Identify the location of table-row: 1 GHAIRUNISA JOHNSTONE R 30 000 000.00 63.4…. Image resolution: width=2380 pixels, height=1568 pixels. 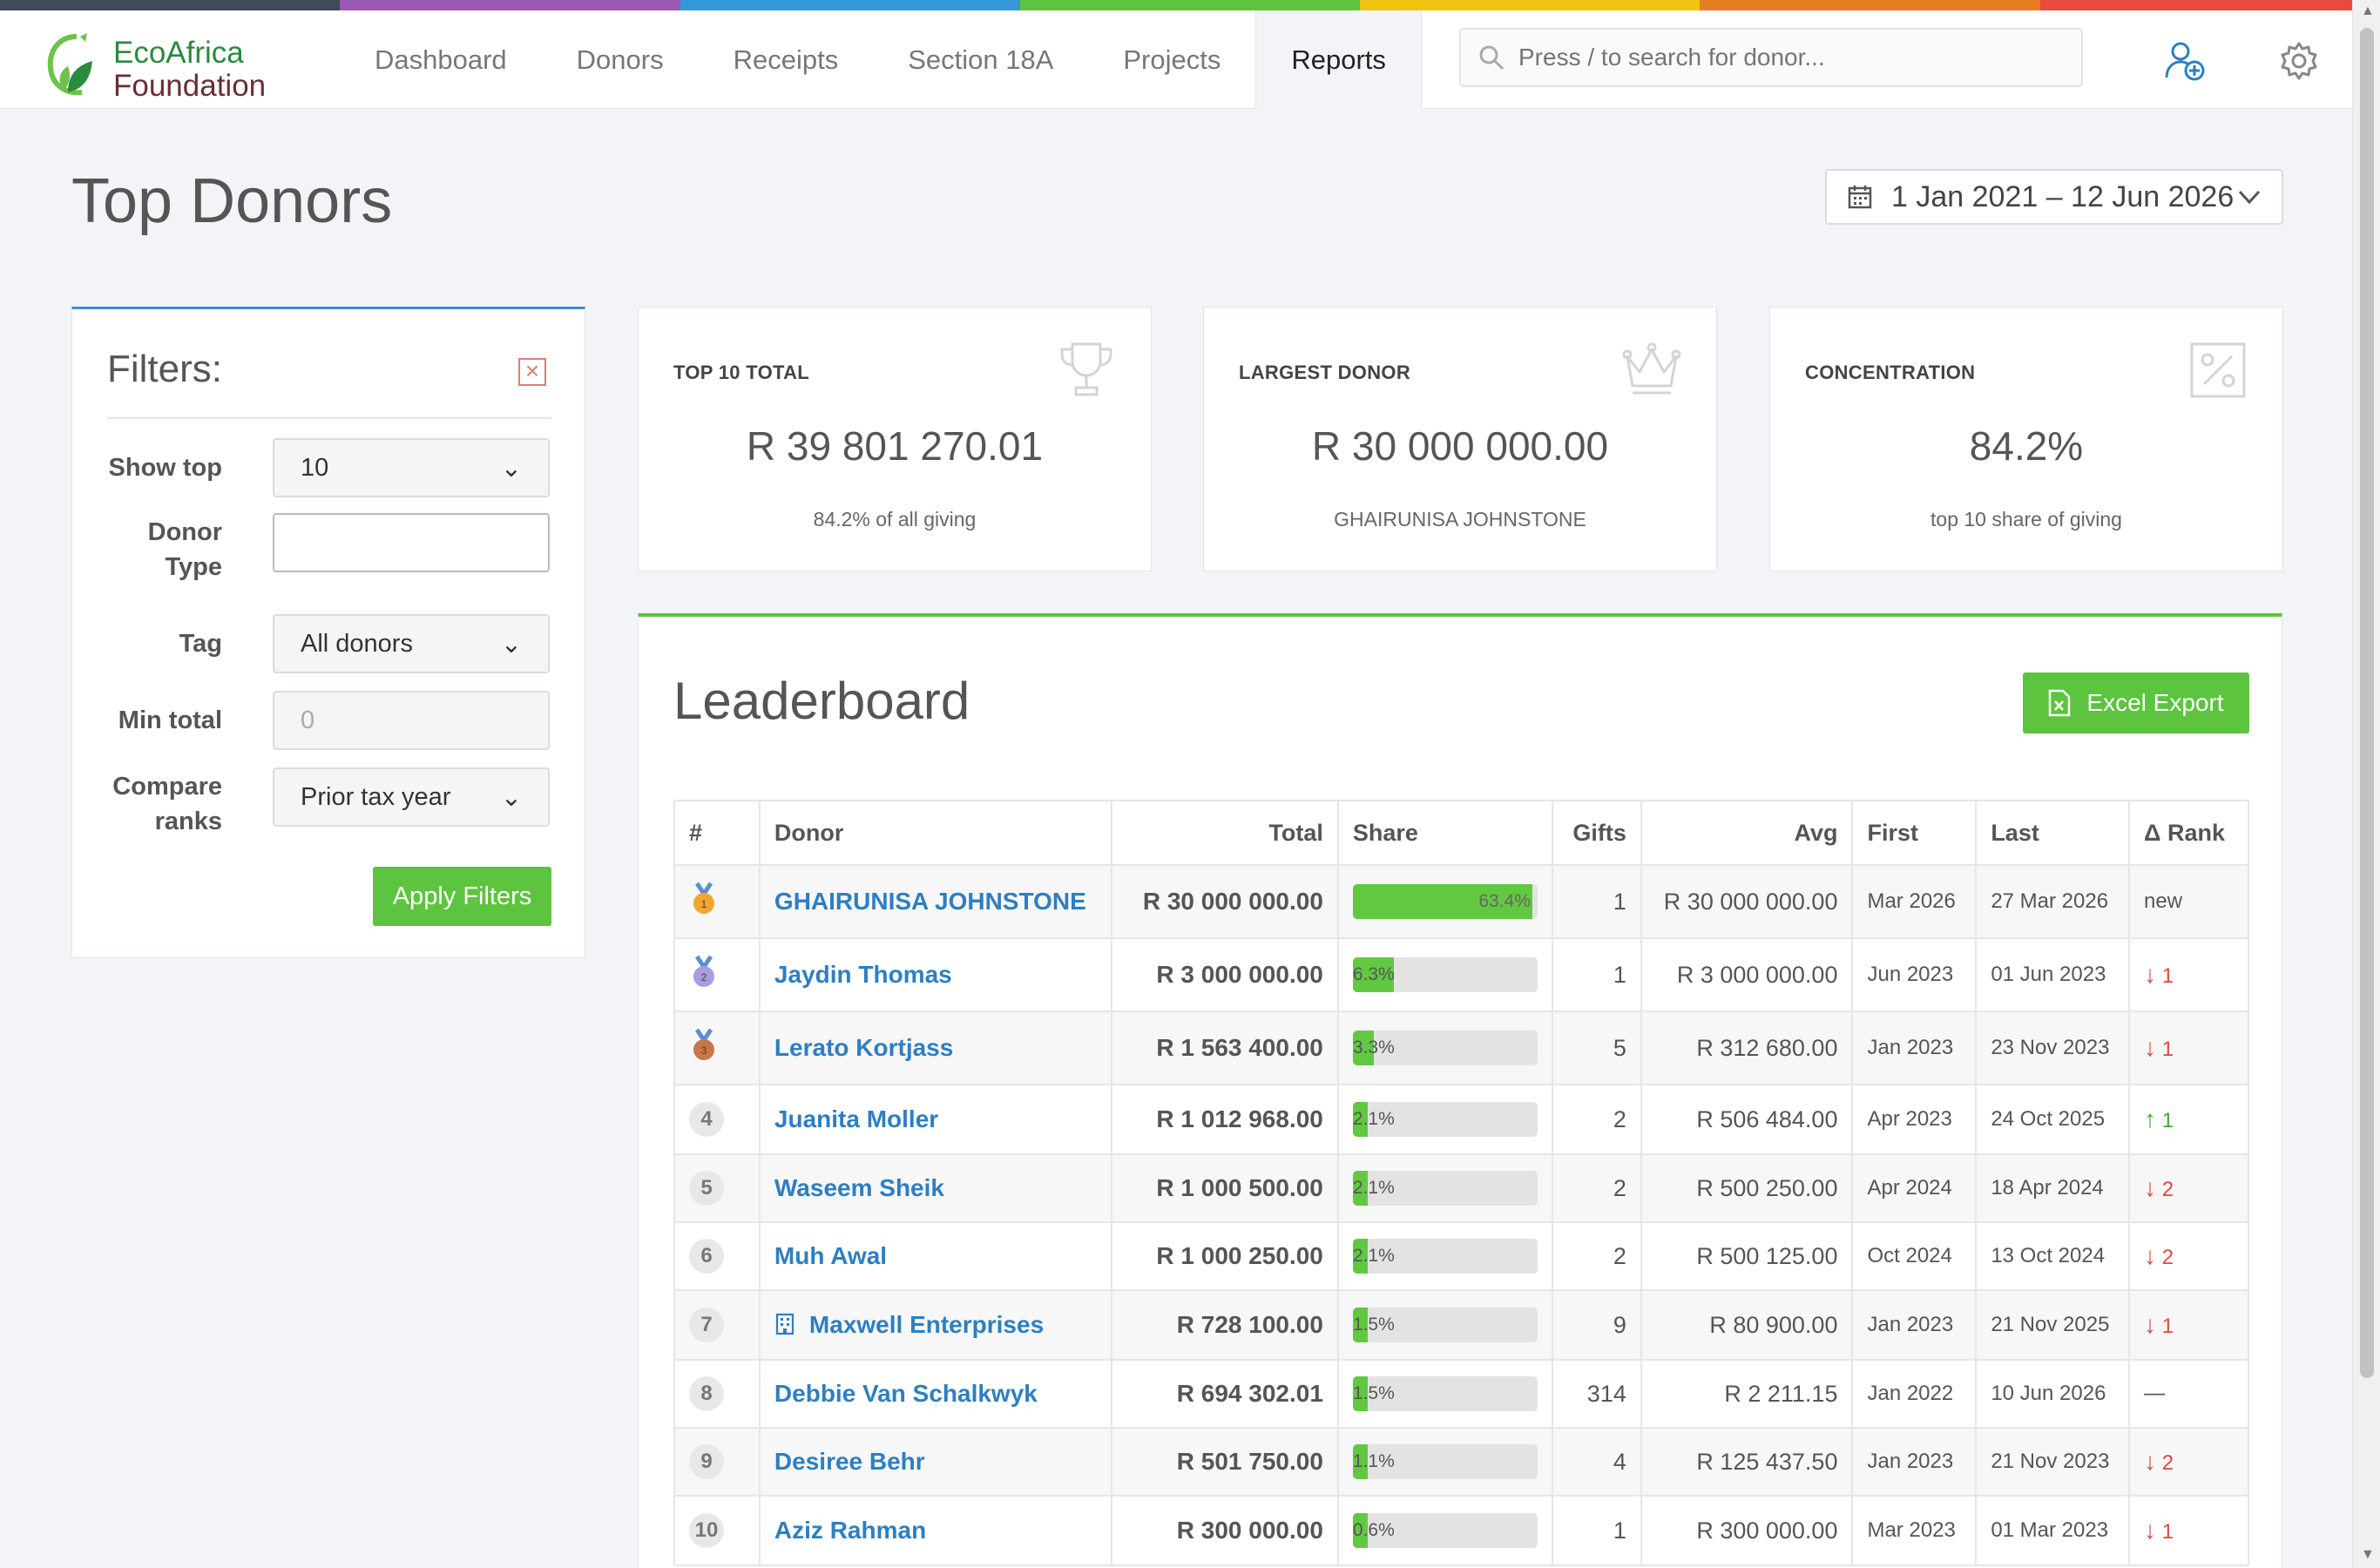
(1461, 901).